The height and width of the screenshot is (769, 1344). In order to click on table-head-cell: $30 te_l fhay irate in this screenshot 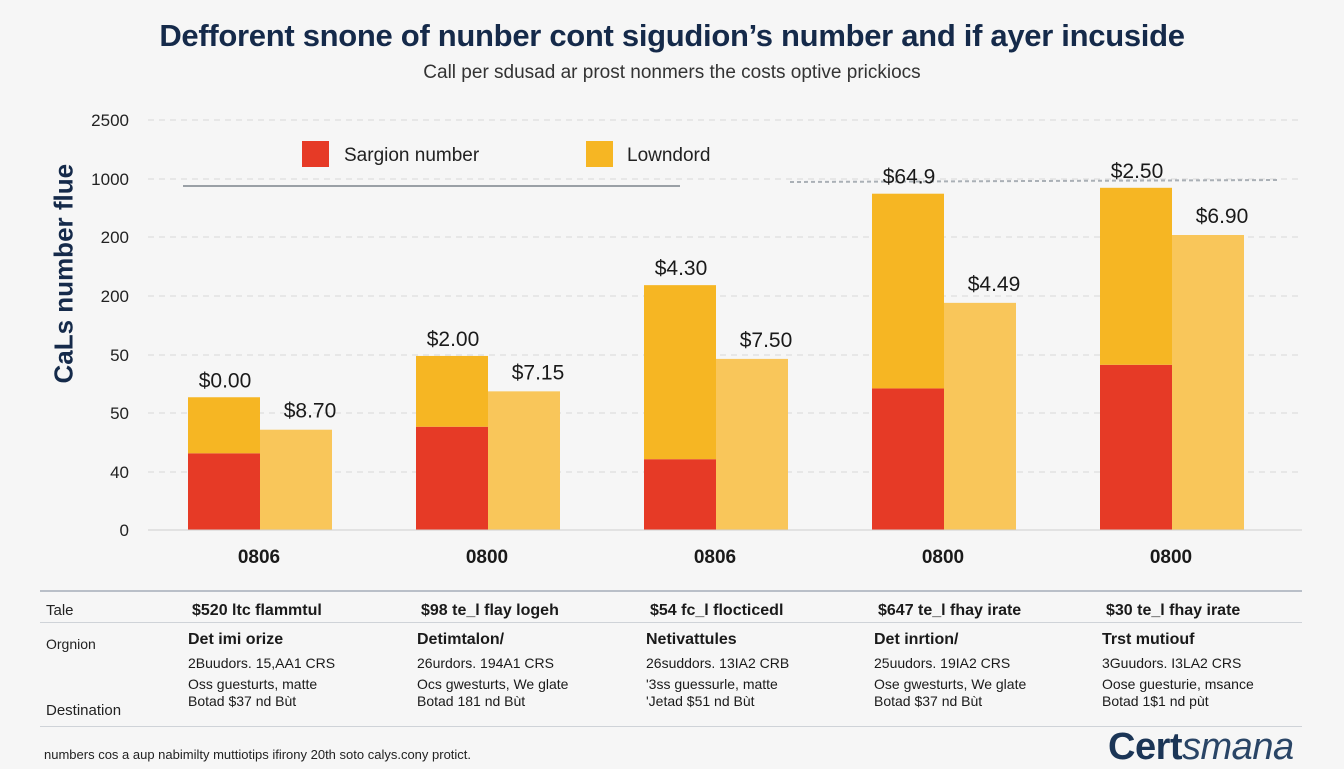, I will do `click(1173, 610)`.